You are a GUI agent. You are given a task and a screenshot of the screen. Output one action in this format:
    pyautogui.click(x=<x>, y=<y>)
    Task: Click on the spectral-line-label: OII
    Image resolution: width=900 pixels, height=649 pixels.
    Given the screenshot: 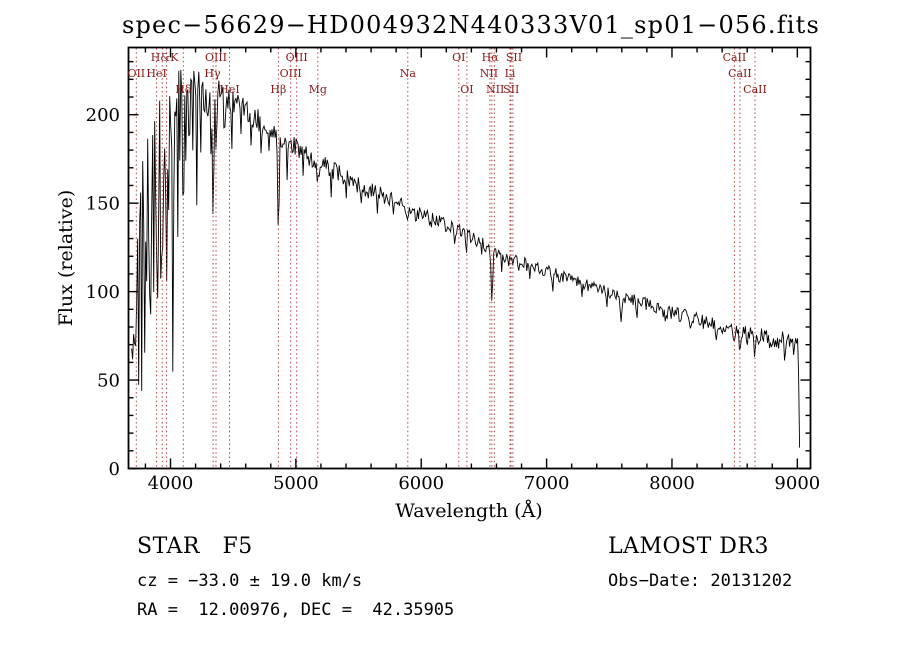 What is the action you would take?
    pyautogui.click(x=136, y=73)
    